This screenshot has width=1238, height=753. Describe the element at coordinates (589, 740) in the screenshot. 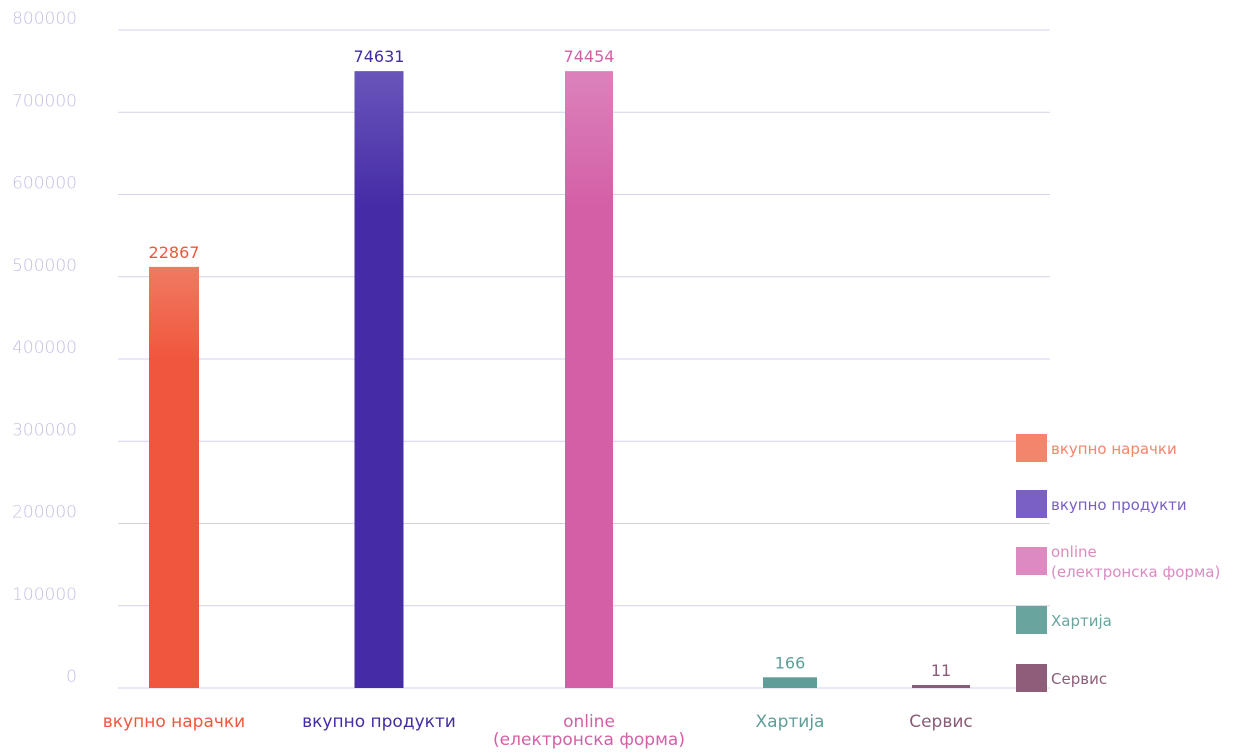

I see `x-category-label: (електронска форма)` at that location.